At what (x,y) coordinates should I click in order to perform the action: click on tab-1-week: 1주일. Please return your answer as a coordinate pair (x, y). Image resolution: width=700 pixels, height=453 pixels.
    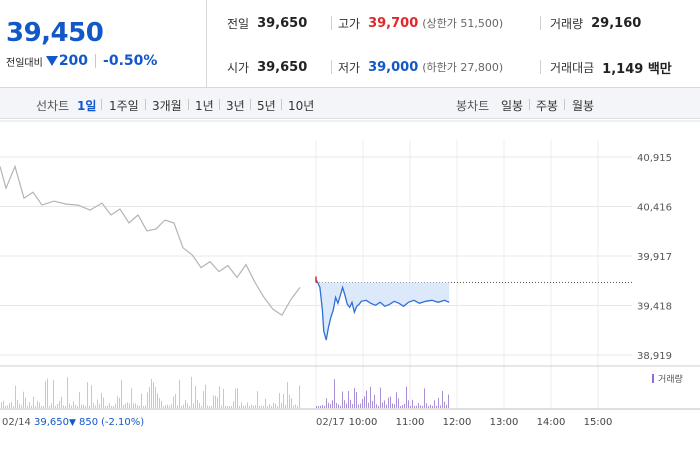
    Looking at the image, I should click on (124, 106).